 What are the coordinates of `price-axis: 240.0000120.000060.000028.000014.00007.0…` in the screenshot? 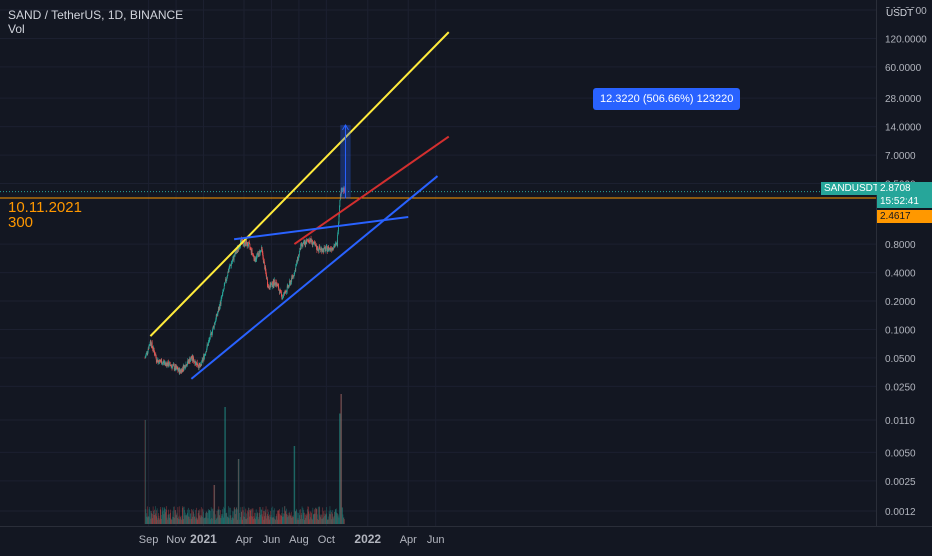 It's located at (904, 263).